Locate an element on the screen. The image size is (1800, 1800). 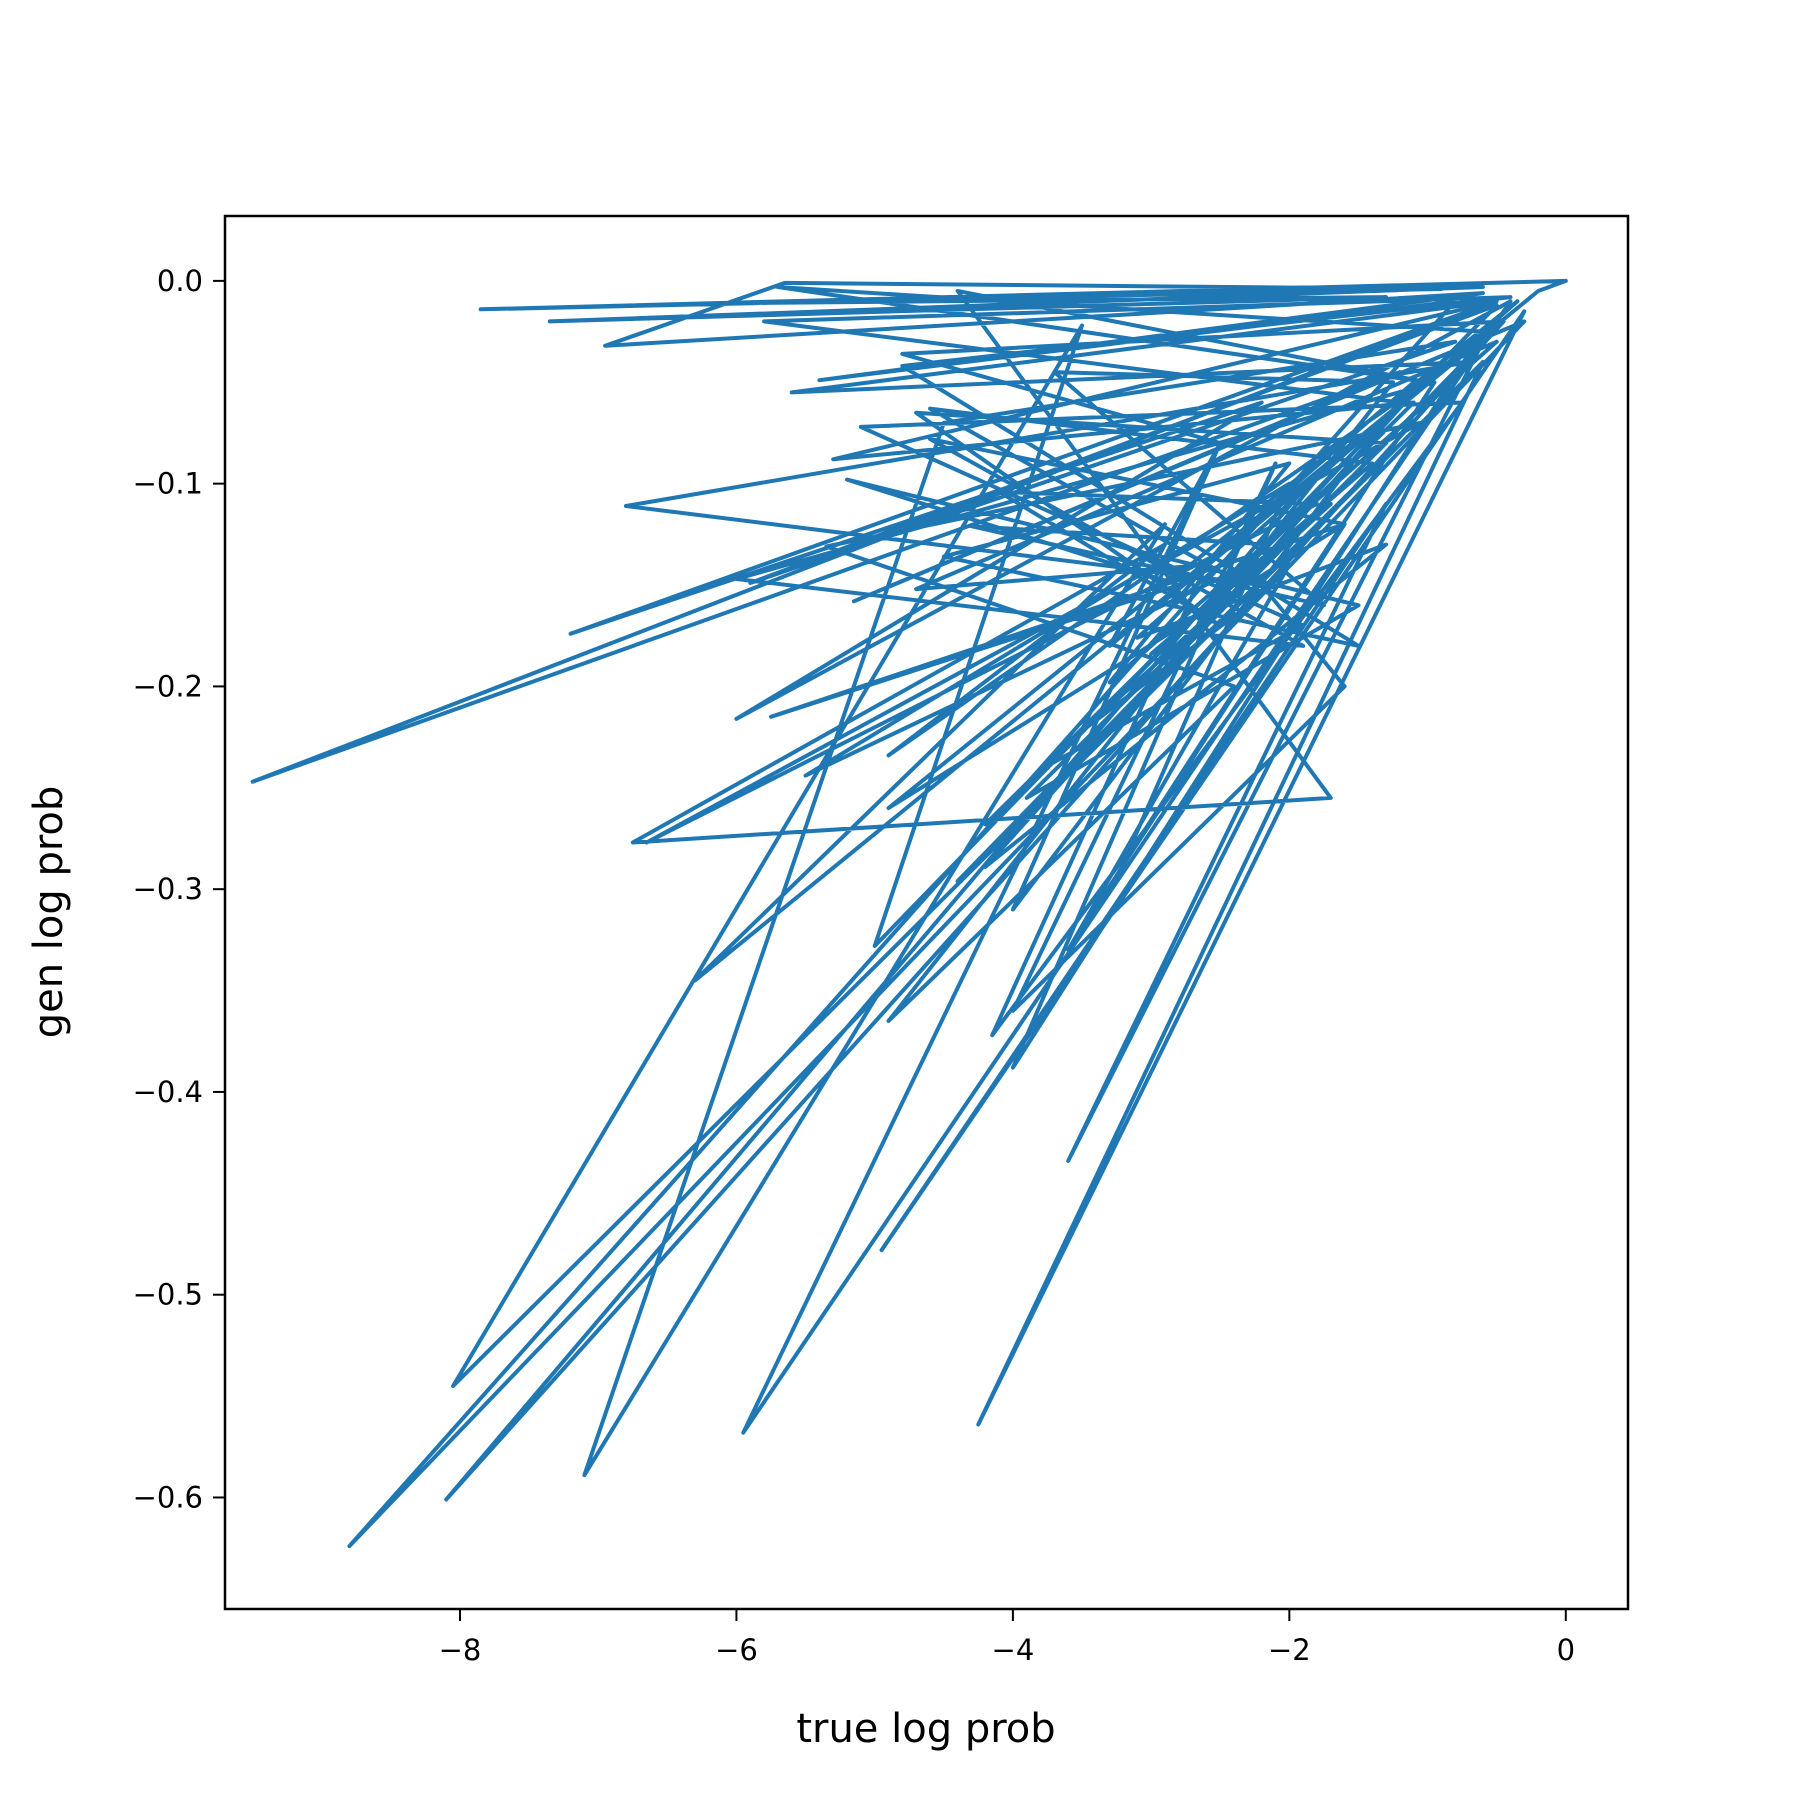
y-tick-label: −0.4 is located at coordinates (168, 1092).